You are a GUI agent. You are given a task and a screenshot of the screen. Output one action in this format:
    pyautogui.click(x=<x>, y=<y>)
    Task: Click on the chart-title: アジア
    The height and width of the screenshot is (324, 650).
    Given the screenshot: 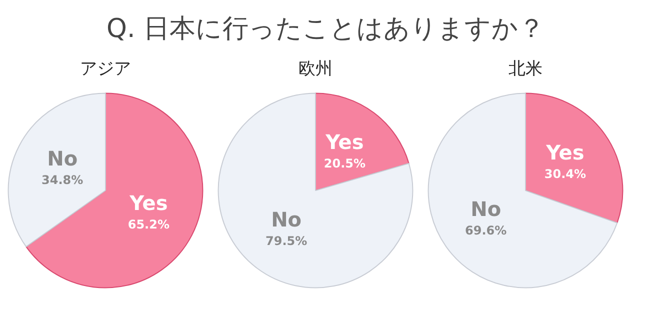 What is the action you would take?
    pyautogui.click(x=105, y=69)
    